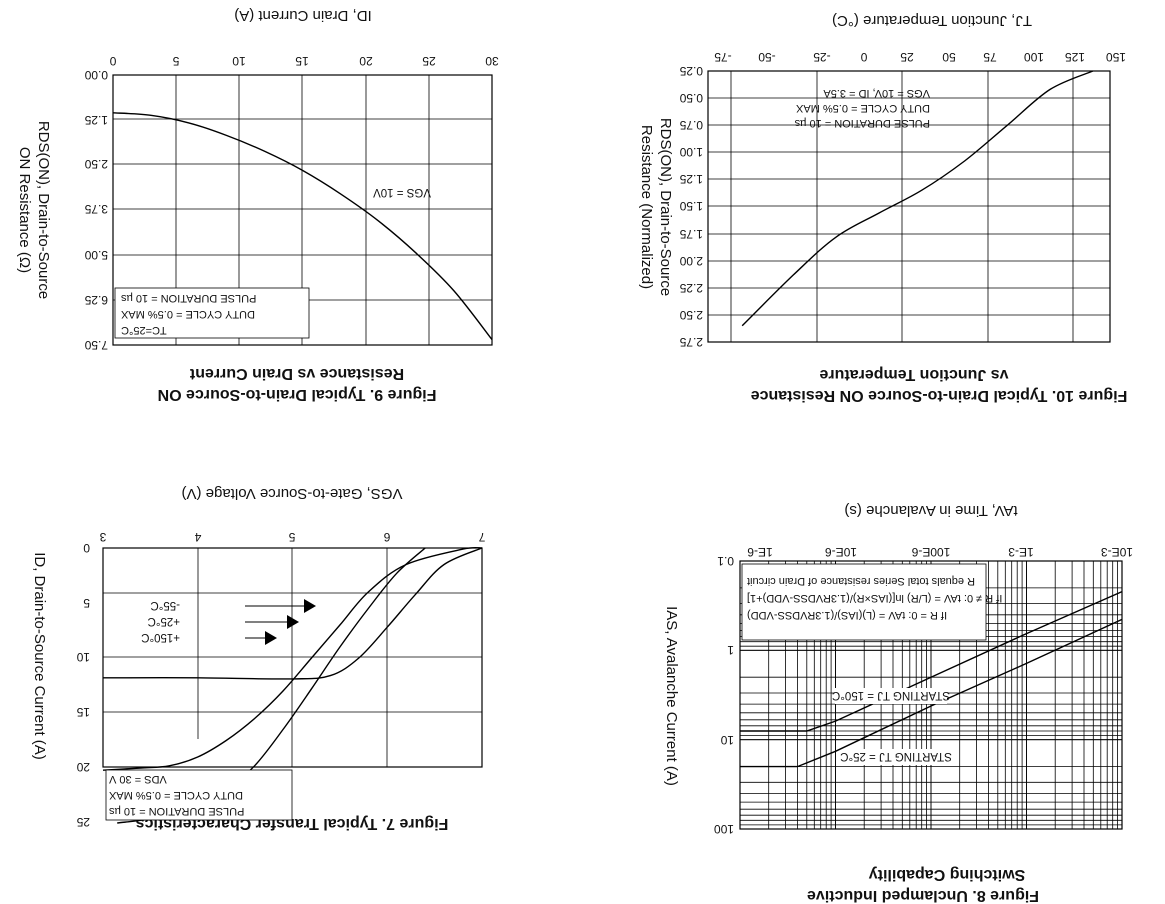 Image resolution: width=1165 pixels, height=904 pixels. Describe the element at coordinates (1021, 552) in the screenshot. I see `fig8-xtick: 1E-3` at that location.